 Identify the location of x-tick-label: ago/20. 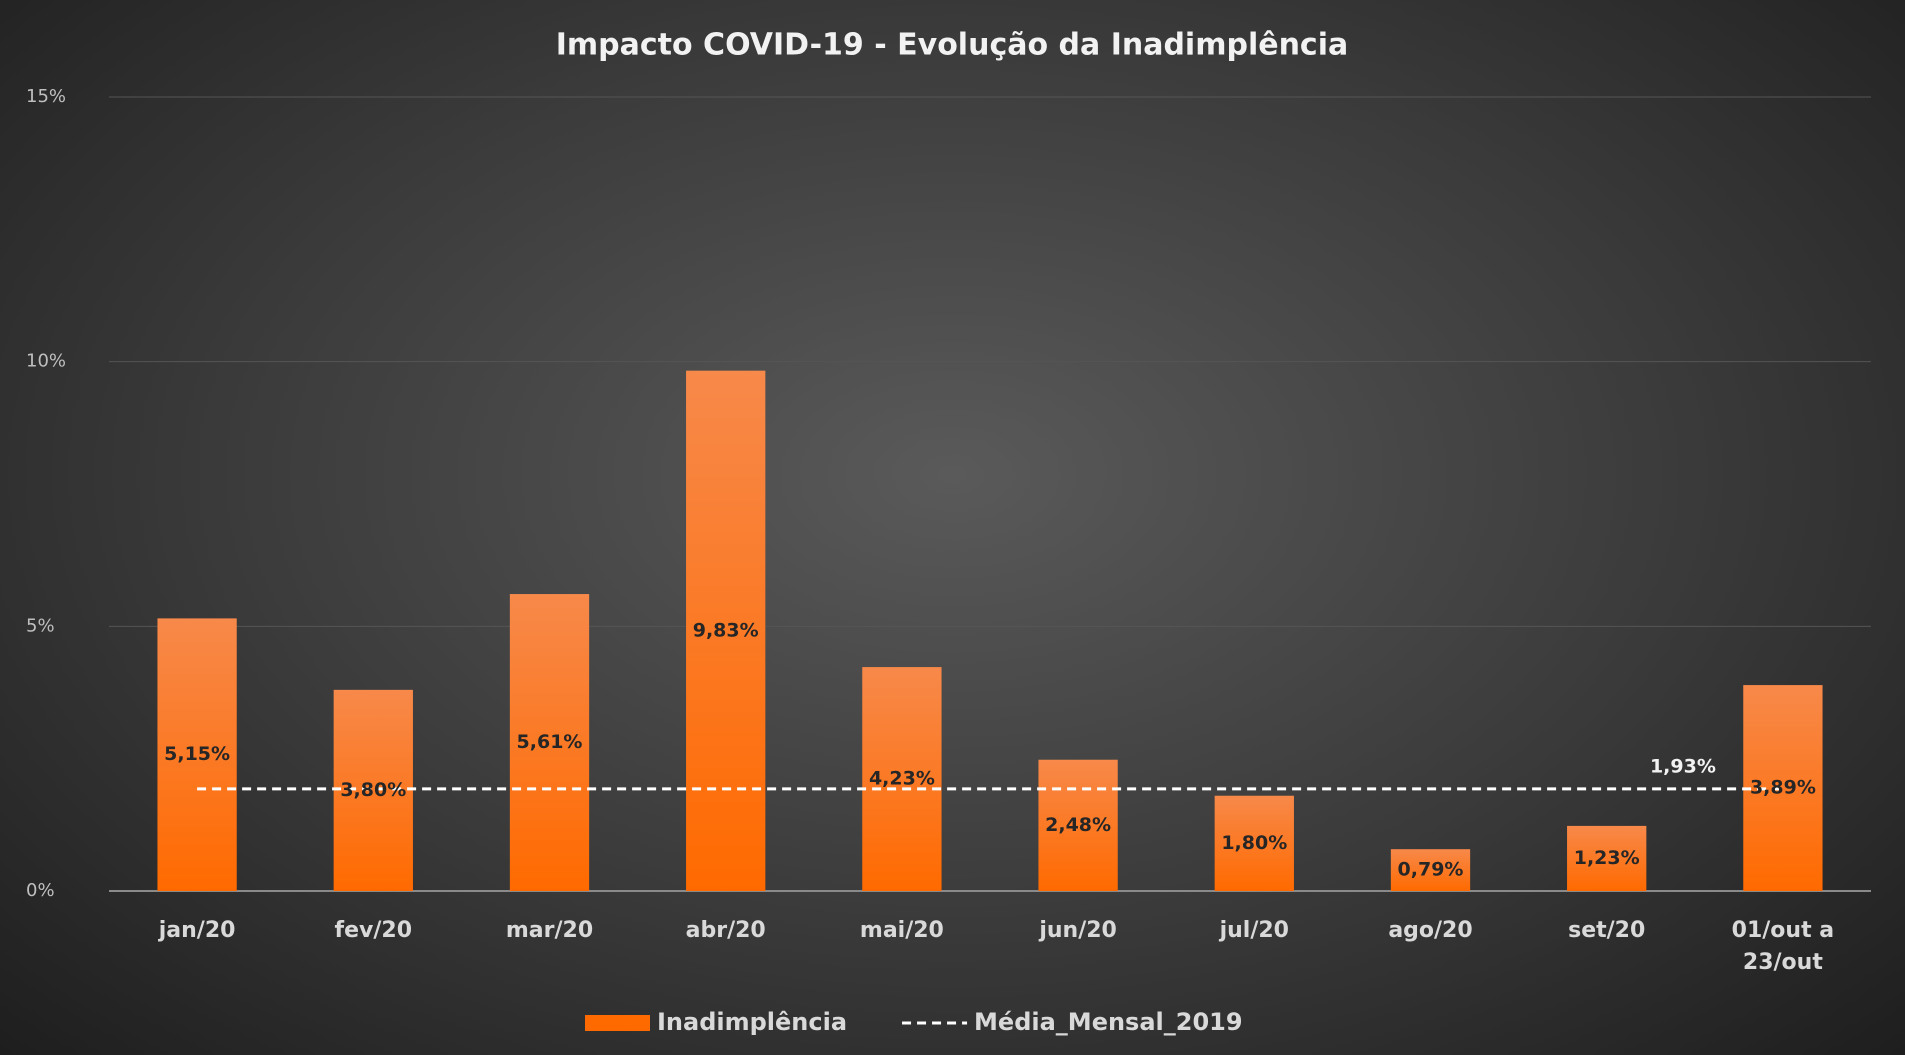
(1430, 930).